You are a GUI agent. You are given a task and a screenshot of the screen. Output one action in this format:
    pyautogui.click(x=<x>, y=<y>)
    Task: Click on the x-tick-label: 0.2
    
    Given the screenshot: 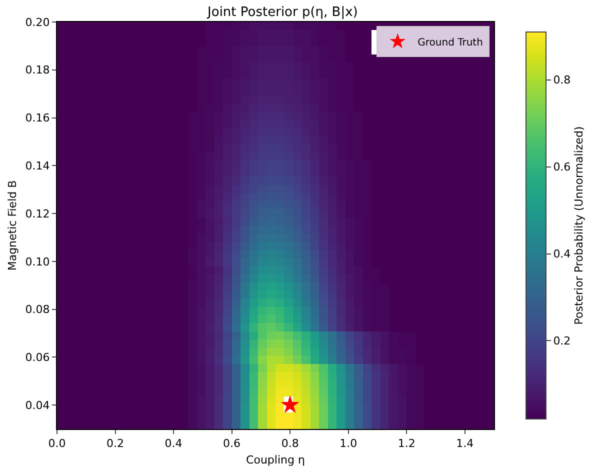 What is the action you would take?
    pyautogui.click(x=115, y=443)
    